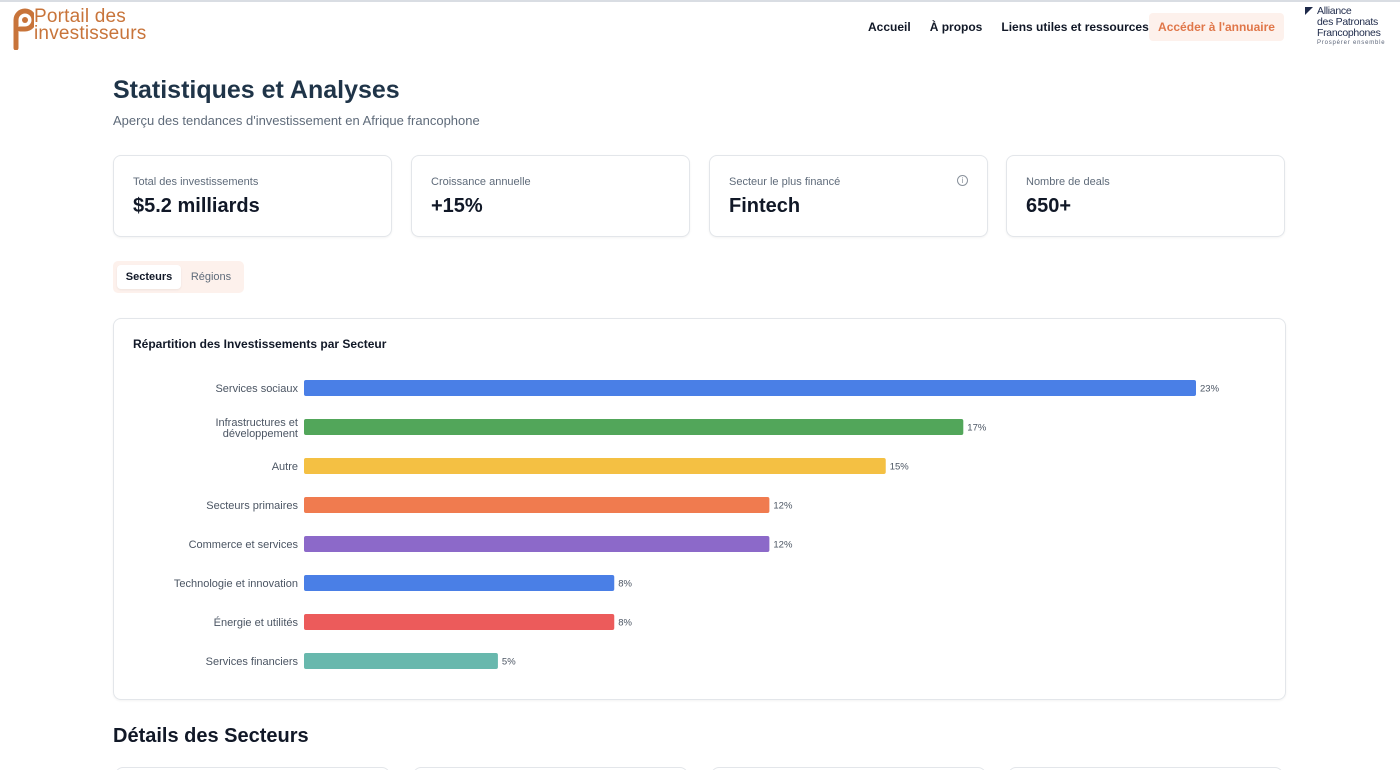 The width and height of the screenshot is (1400, 770). I want to click on bar-category-label: Autre, so click(285, 467).